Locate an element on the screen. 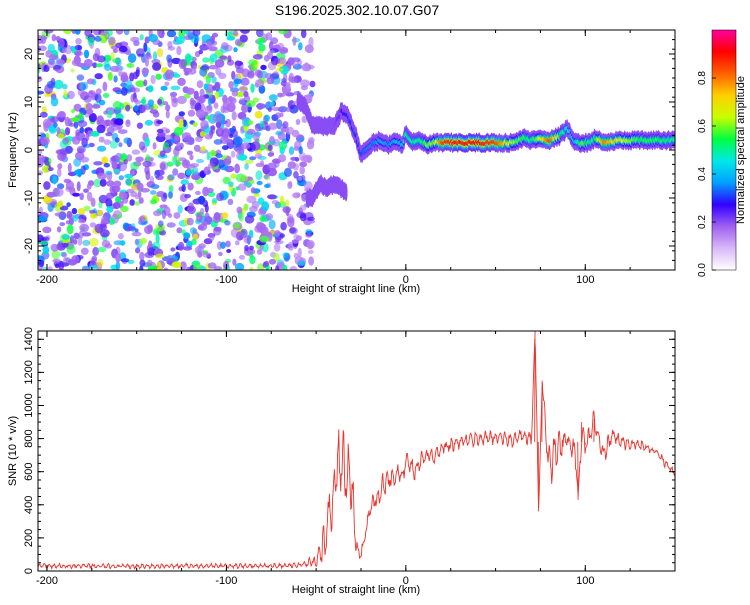 The height and width of the screenshot is (605, 750). x-tick-label: 100 is located at coordinates (585, 280).